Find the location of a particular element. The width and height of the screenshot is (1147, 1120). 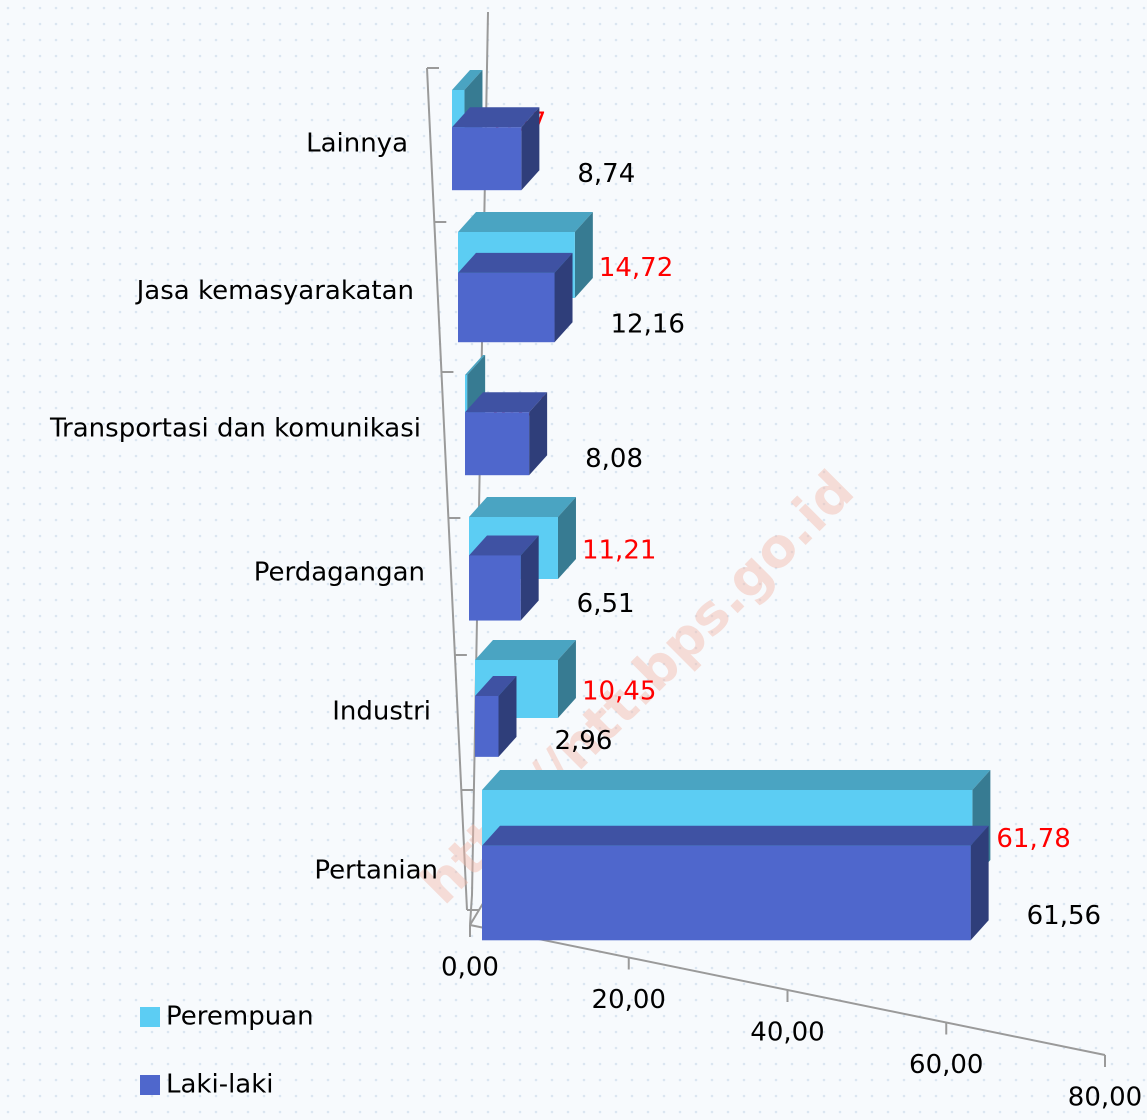

data-label: 14,72 is located at coordinates (636, 268).